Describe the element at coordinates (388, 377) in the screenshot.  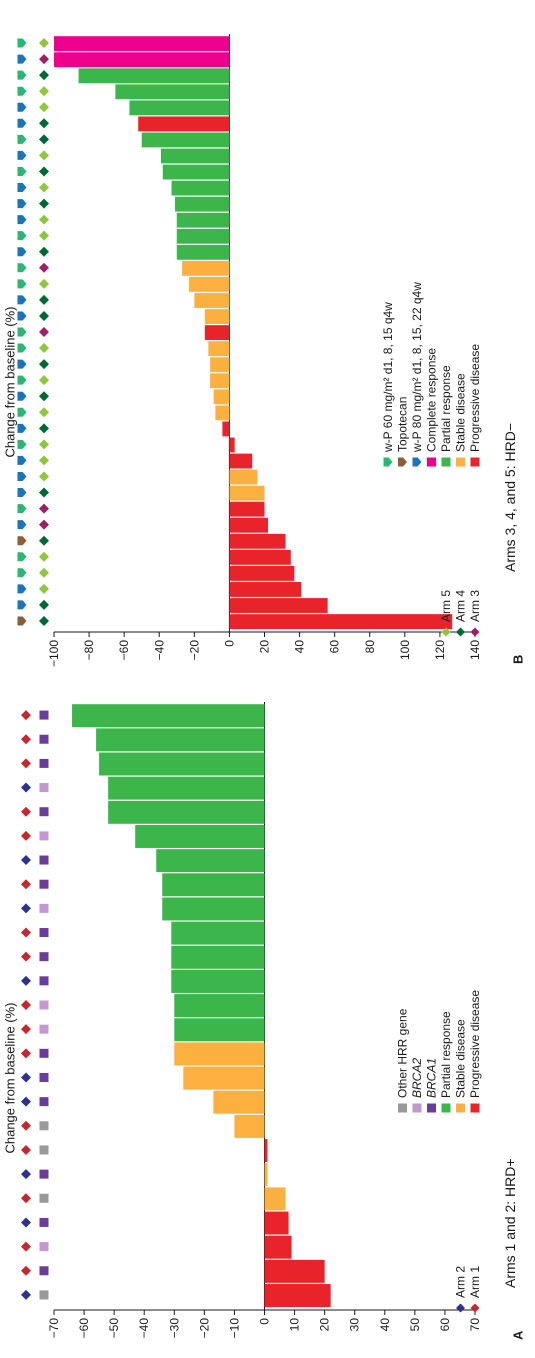
I see `legend-label: w-P 60 mg/m² d1, 8, 15 q4w` at that location.